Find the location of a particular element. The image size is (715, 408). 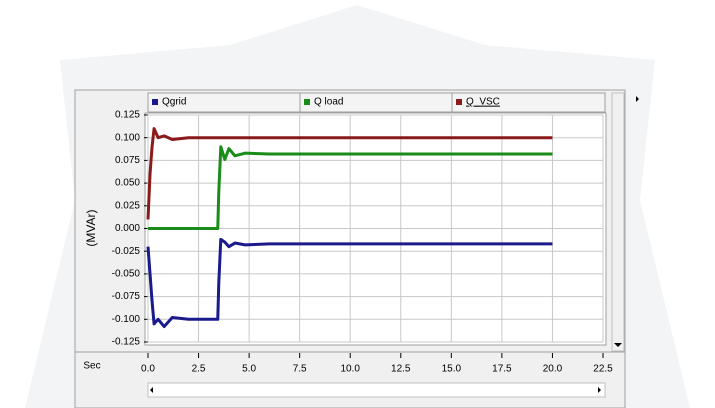

y-tick-label: -0.075 is located at coordinates (126, 296).